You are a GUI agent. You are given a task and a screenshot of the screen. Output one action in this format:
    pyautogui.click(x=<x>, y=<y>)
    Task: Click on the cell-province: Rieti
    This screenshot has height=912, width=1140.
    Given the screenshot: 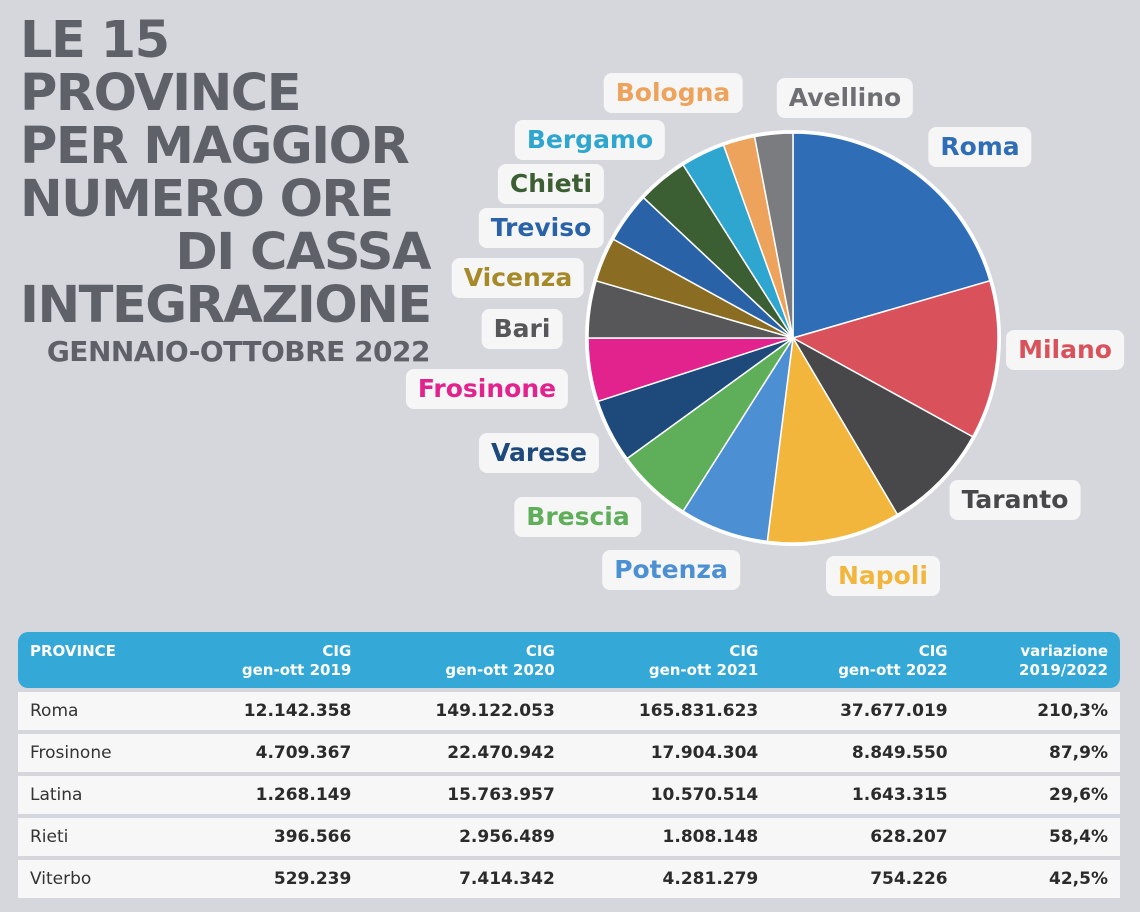 What is the action you would take?
    pyautogui.click(x=96, y=837)
    